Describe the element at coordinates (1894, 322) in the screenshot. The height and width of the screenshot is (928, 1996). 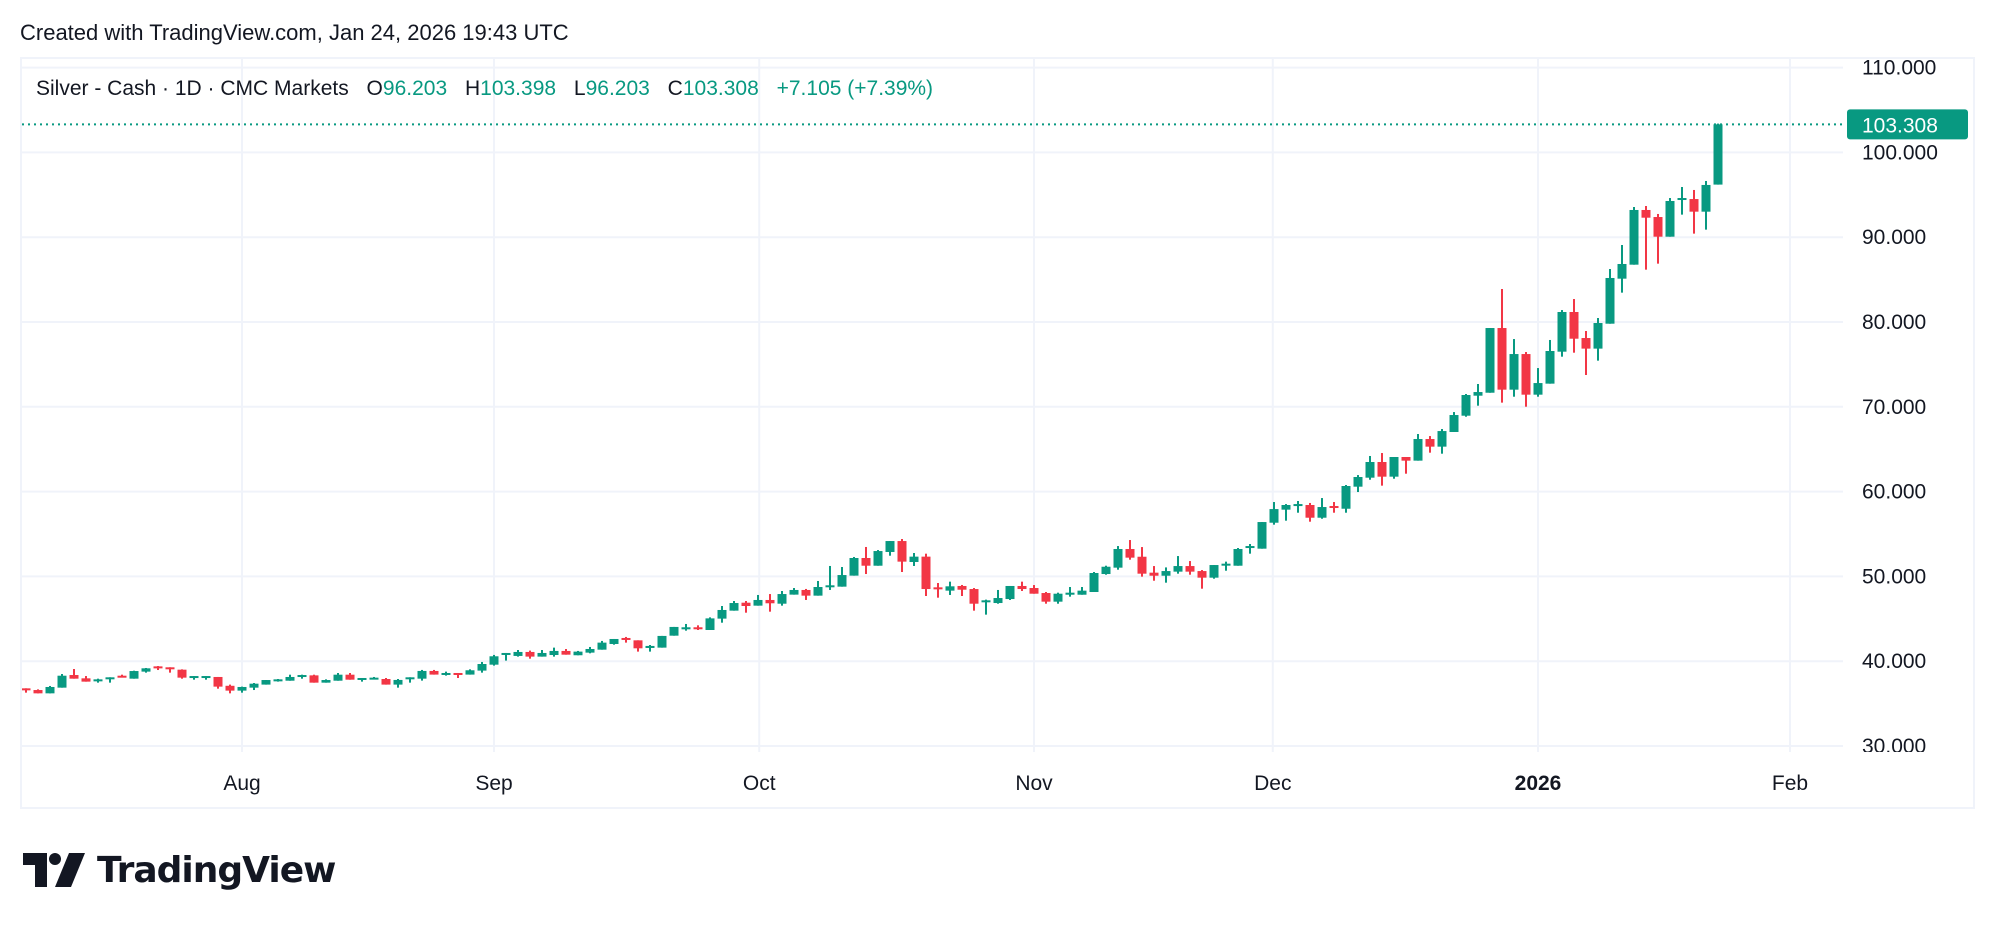
I see `price-tick-label: 80.000` at that location.